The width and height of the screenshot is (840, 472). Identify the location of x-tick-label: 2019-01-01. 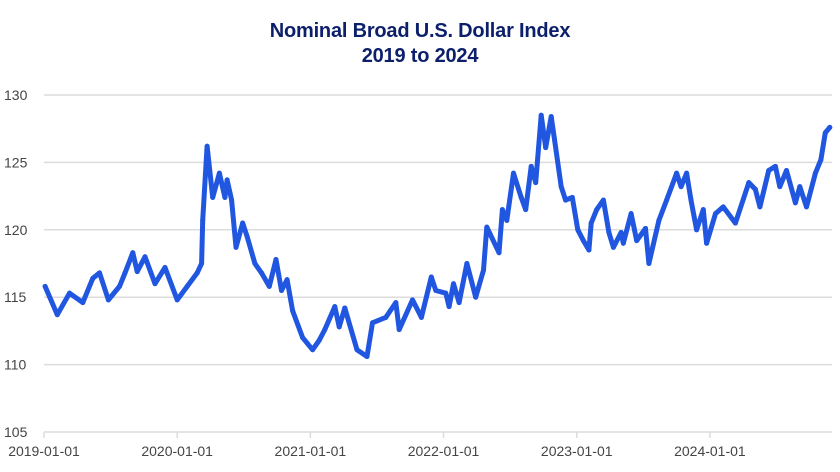
(44, 451).